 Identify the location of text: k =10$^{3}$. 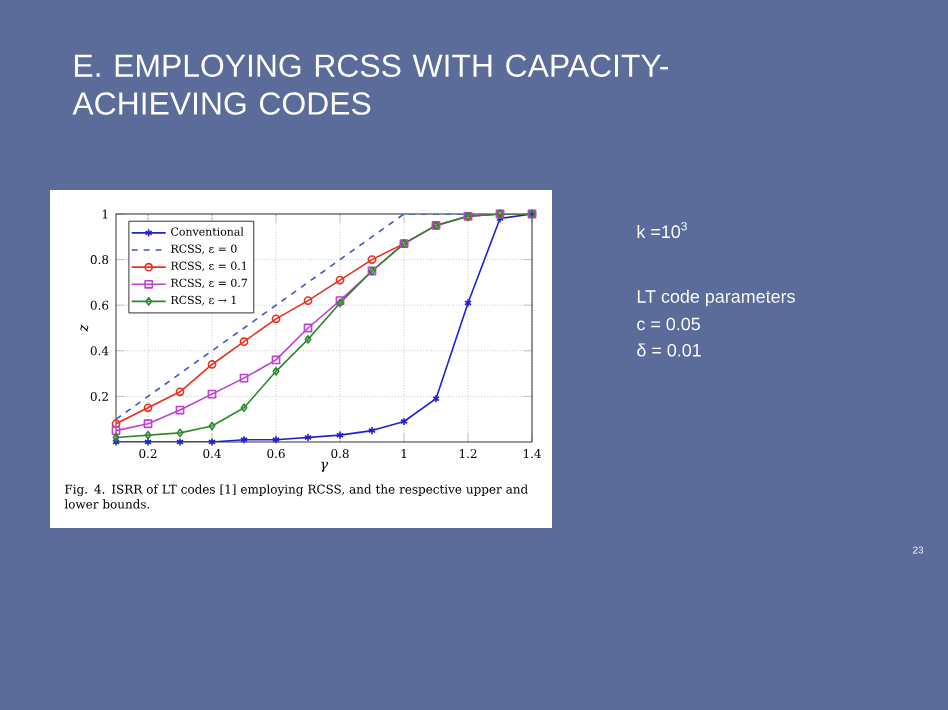
(662, 230).